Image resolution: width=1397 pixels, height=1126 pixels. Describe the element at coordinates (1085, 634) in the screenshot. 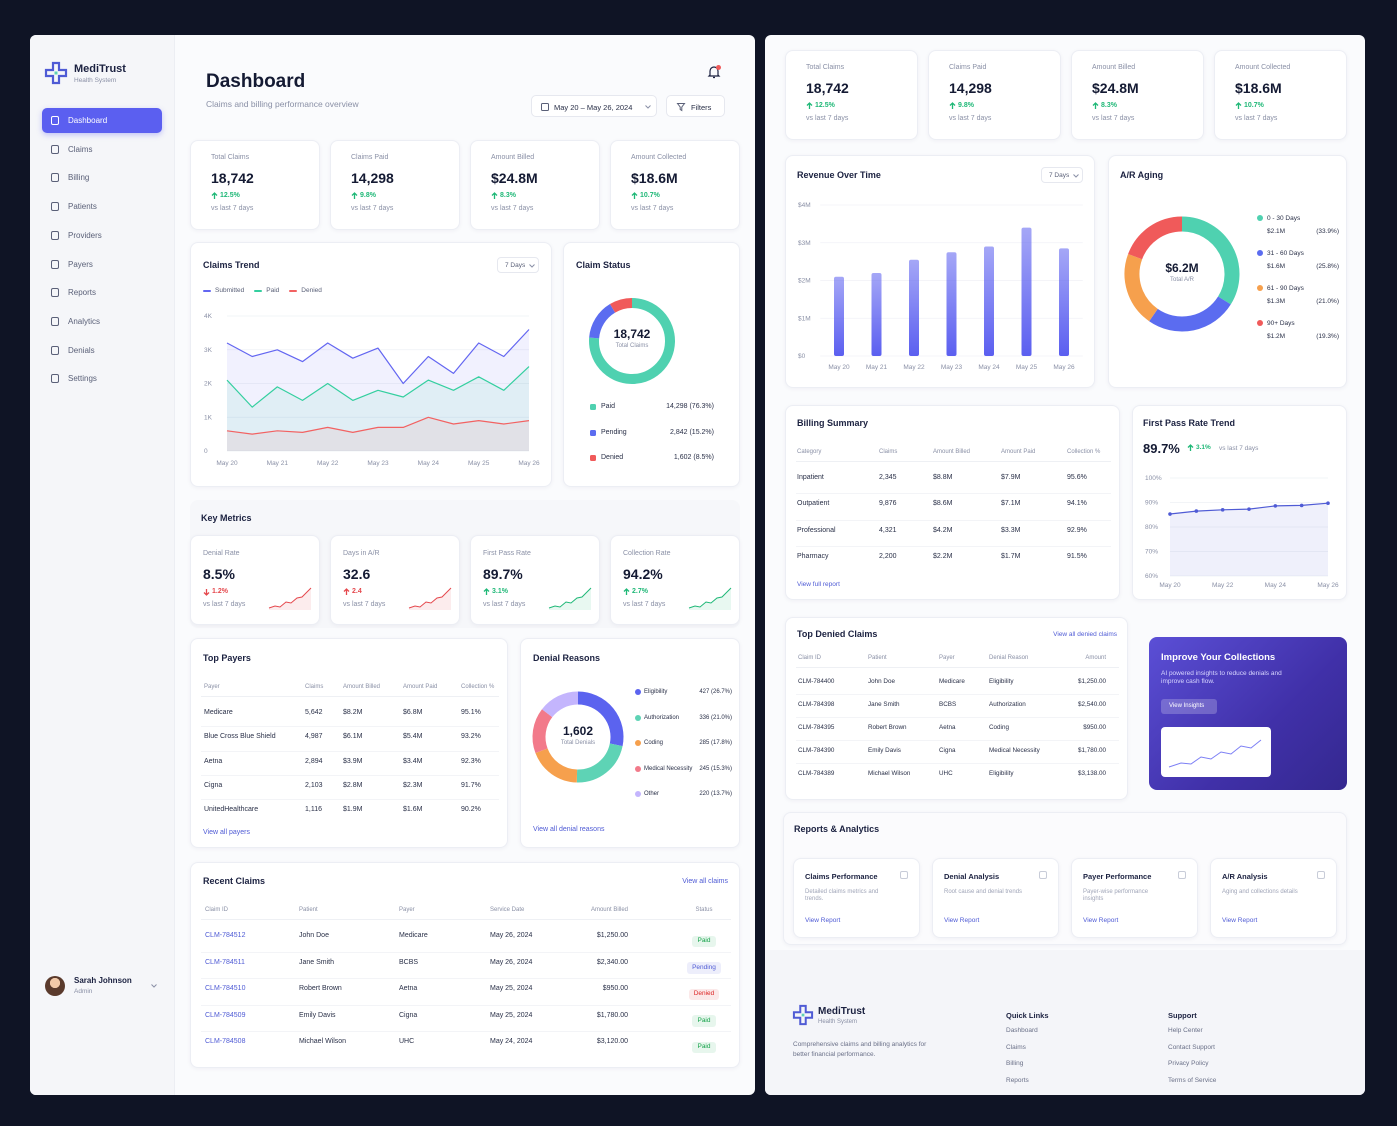

I see `link: View all denied claims` at that location.